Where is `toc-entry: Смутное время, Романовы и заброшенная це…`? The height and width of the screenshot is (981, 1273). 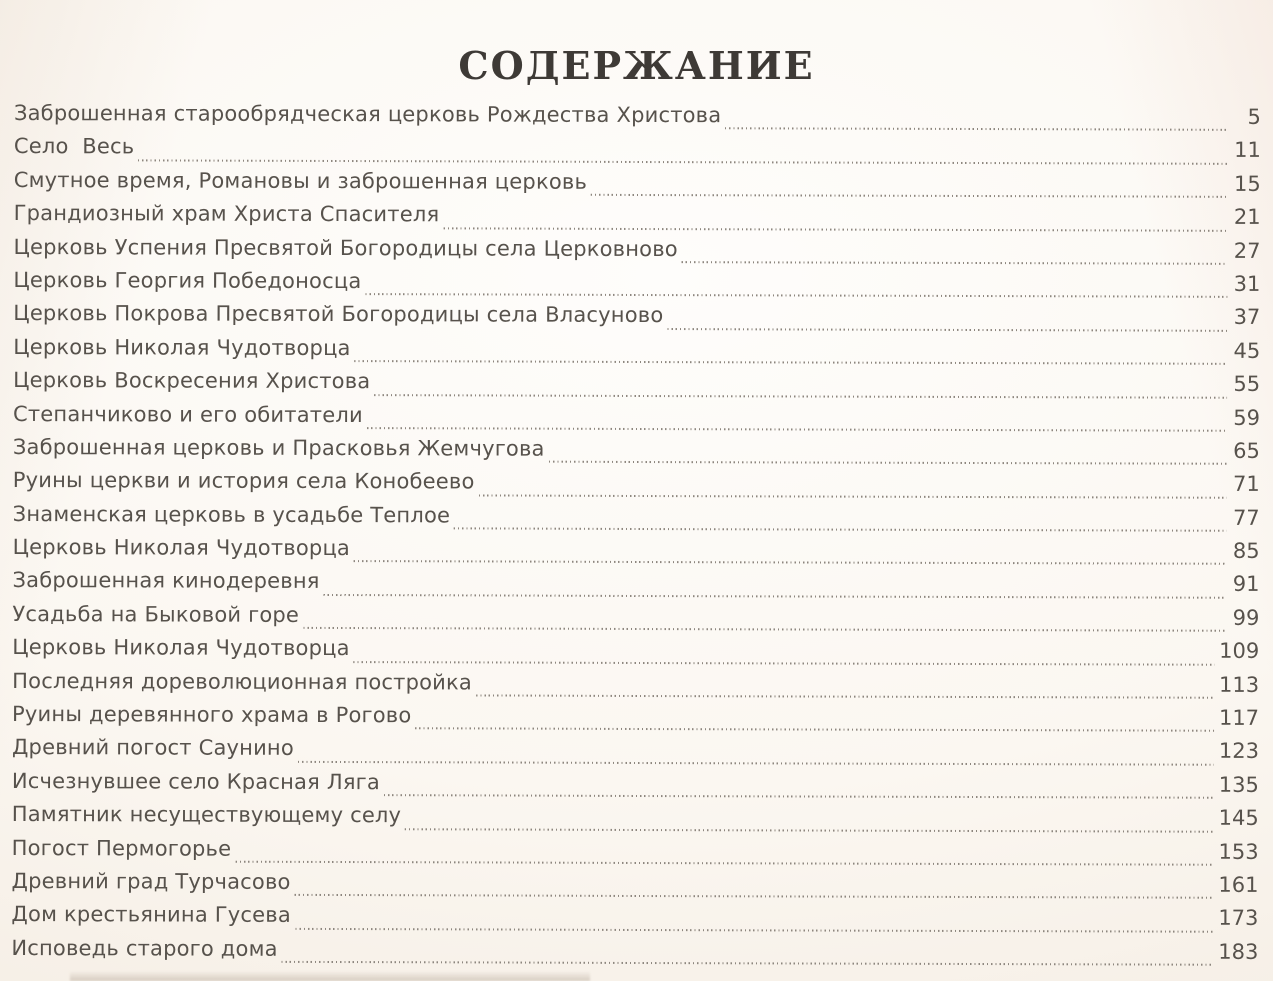 toc-entry: Смутное время, Романовы и заброшенная це… is located at coordinates (637, 186).